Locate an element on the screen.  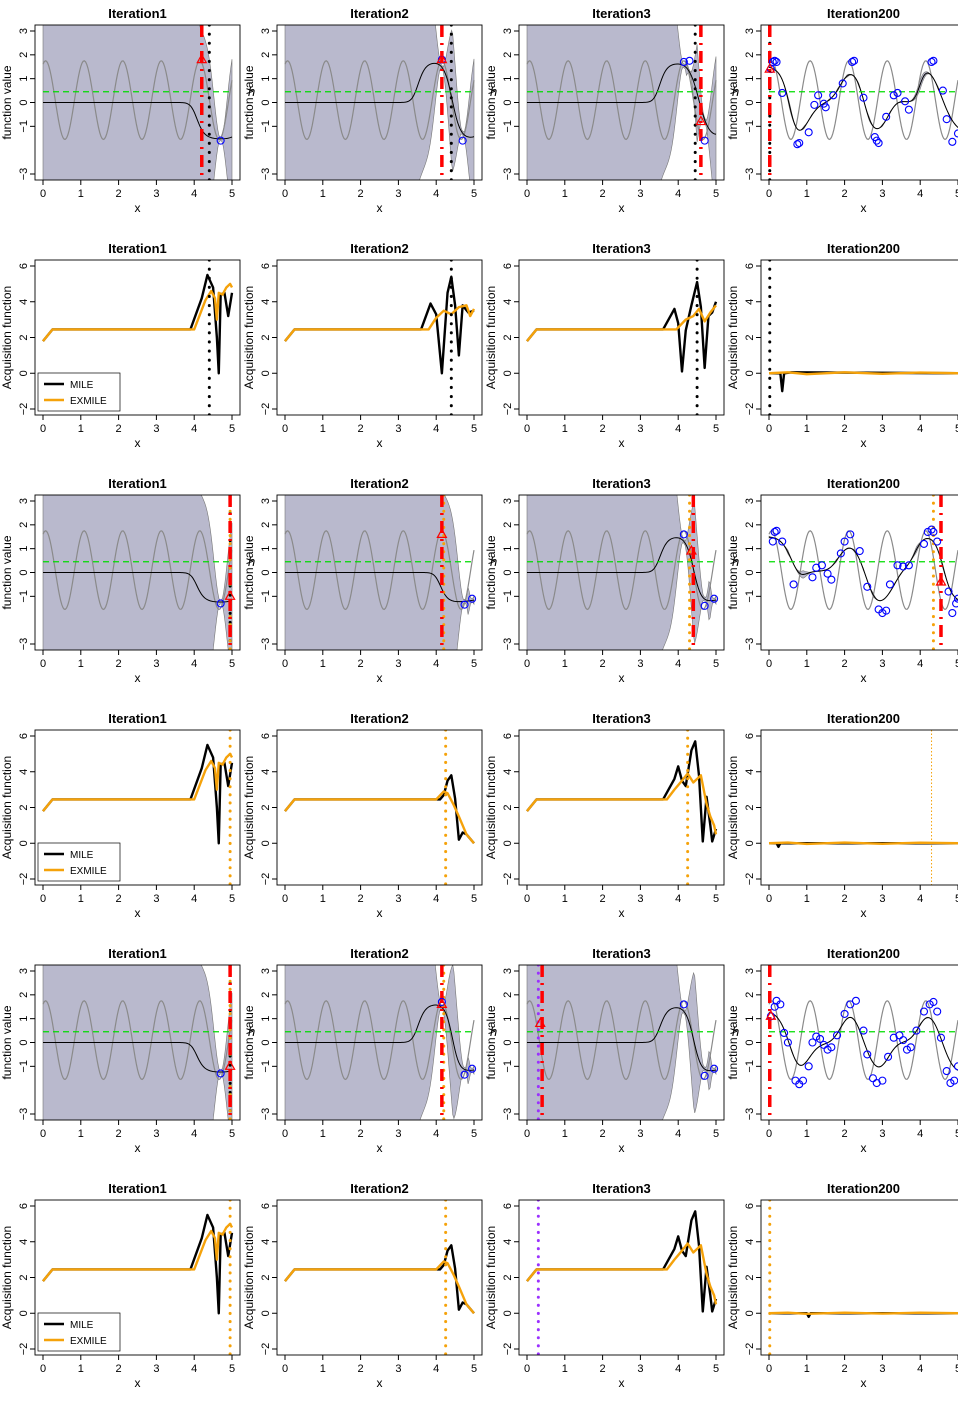
mile-line is located at coordinates (621, 326).